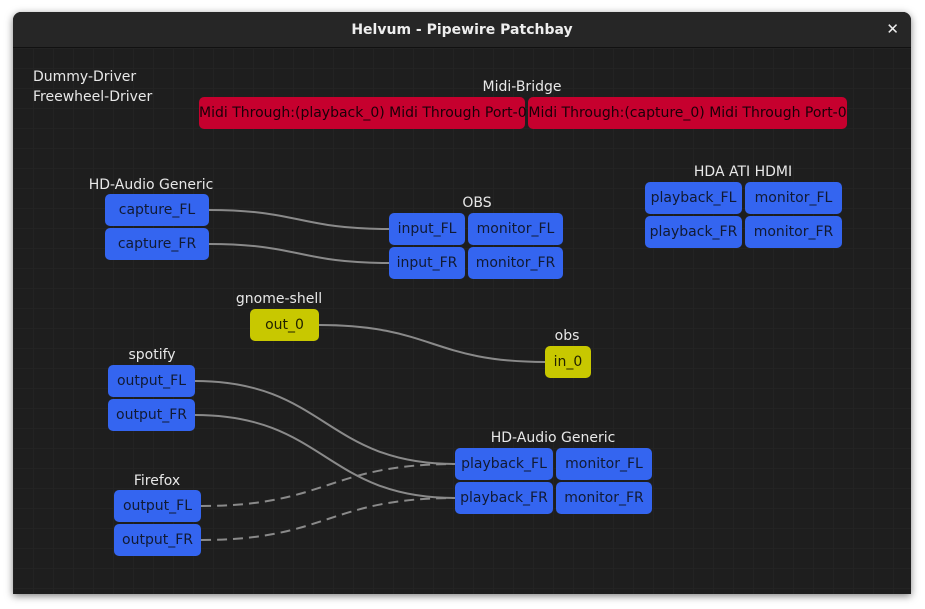 This screenshot has height=609, width=925. What do you see at coordinates (151, 381) in the screenshot?
I see `port-spotify-output-fl: output_FL` at bounding box center [151, 381].